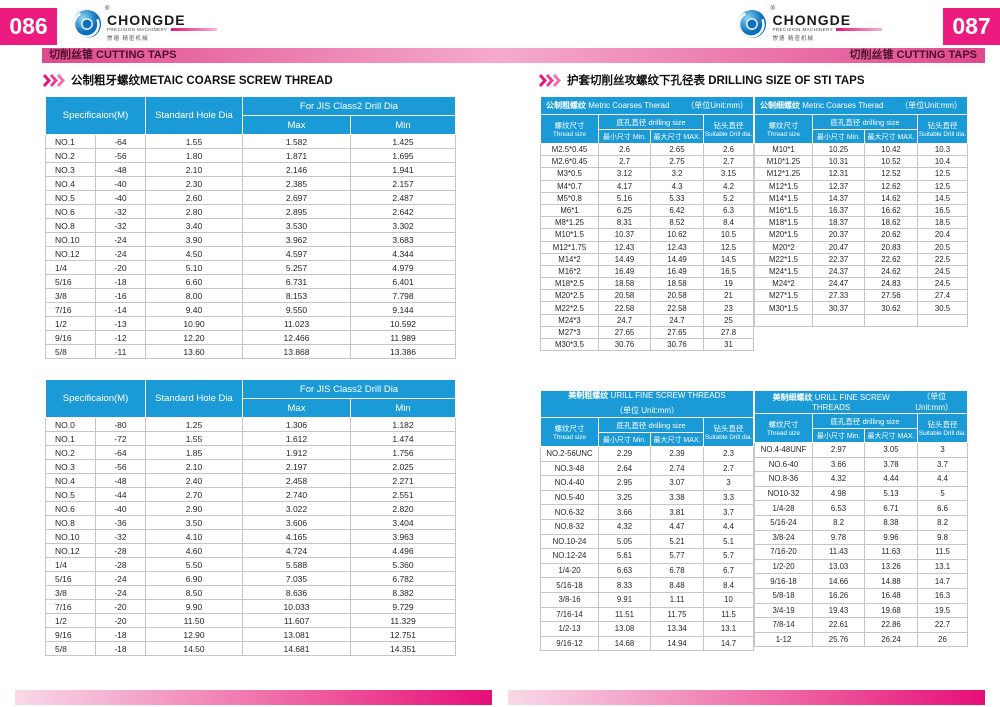 The height and width of the screenshot is (707, 1000). I want to click on table-cell: -64, so click(120, 141).